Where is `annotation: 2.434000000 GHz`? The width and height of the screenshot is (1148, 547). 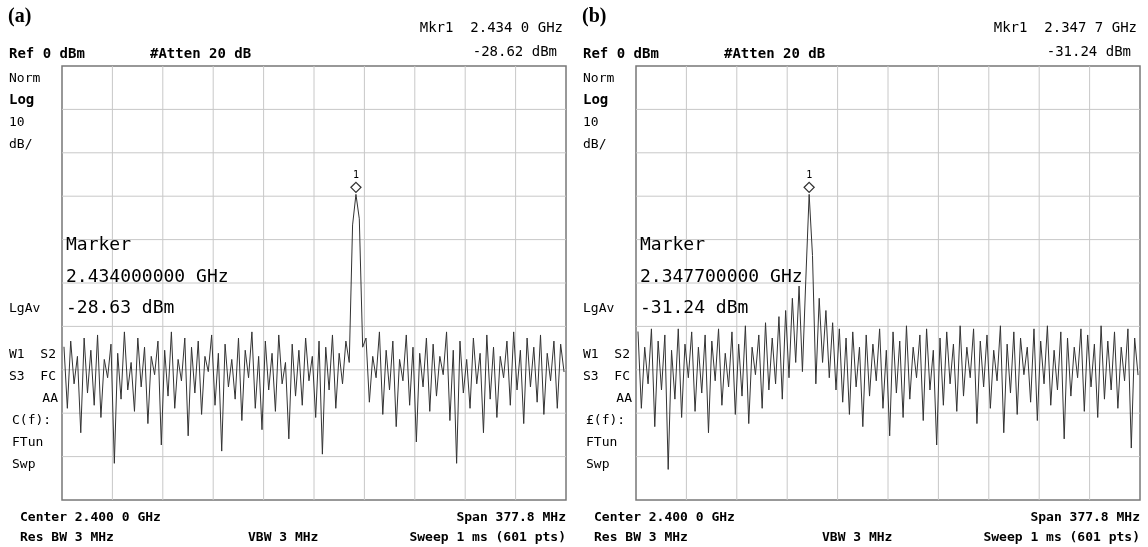
annotation: 2.434000000 GHz is located at coordinates (147, 275).